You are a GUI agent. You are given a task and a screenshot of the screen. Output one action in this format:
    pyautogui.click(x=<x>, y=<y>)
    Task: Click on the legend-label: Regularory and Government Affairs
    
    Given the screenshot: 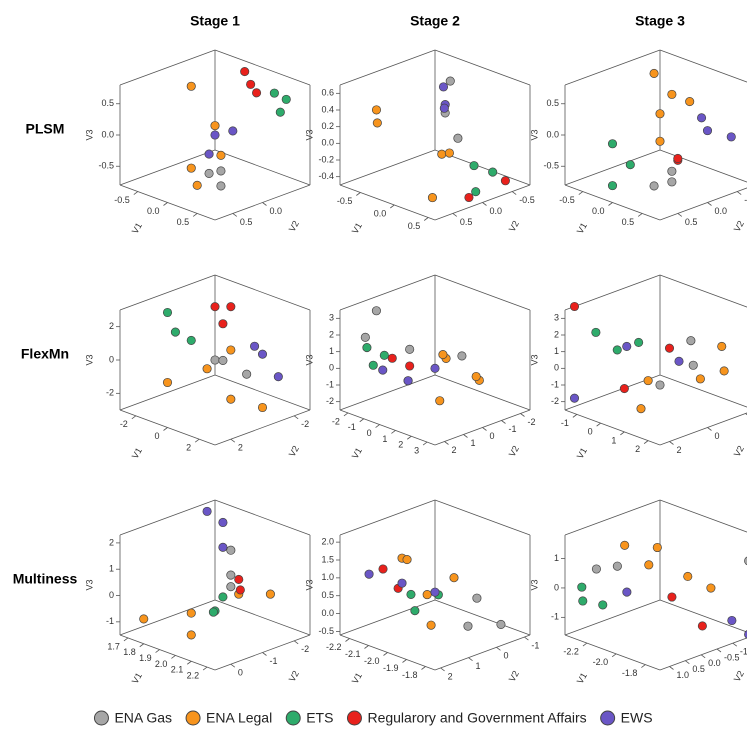 What is the action you would take?
    pyautogui.click(x=476, y=718)
    